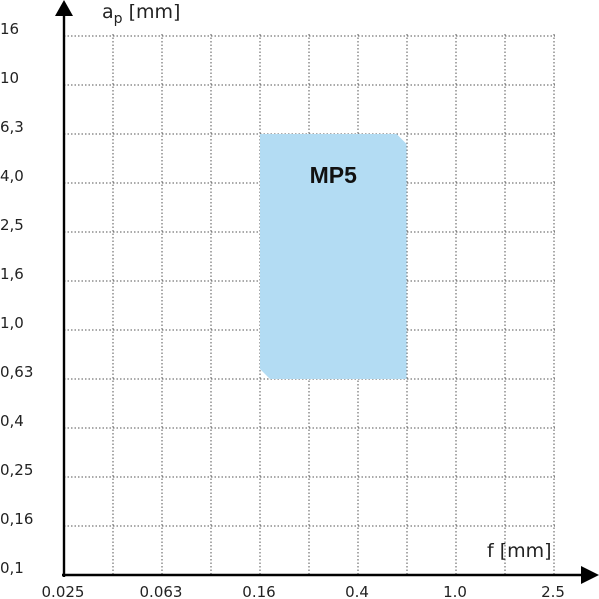  What do you see at coordinates (63, 591) in the screenshot?
I see `x-tick-label: 0.025` at bounding box center [63, 591].